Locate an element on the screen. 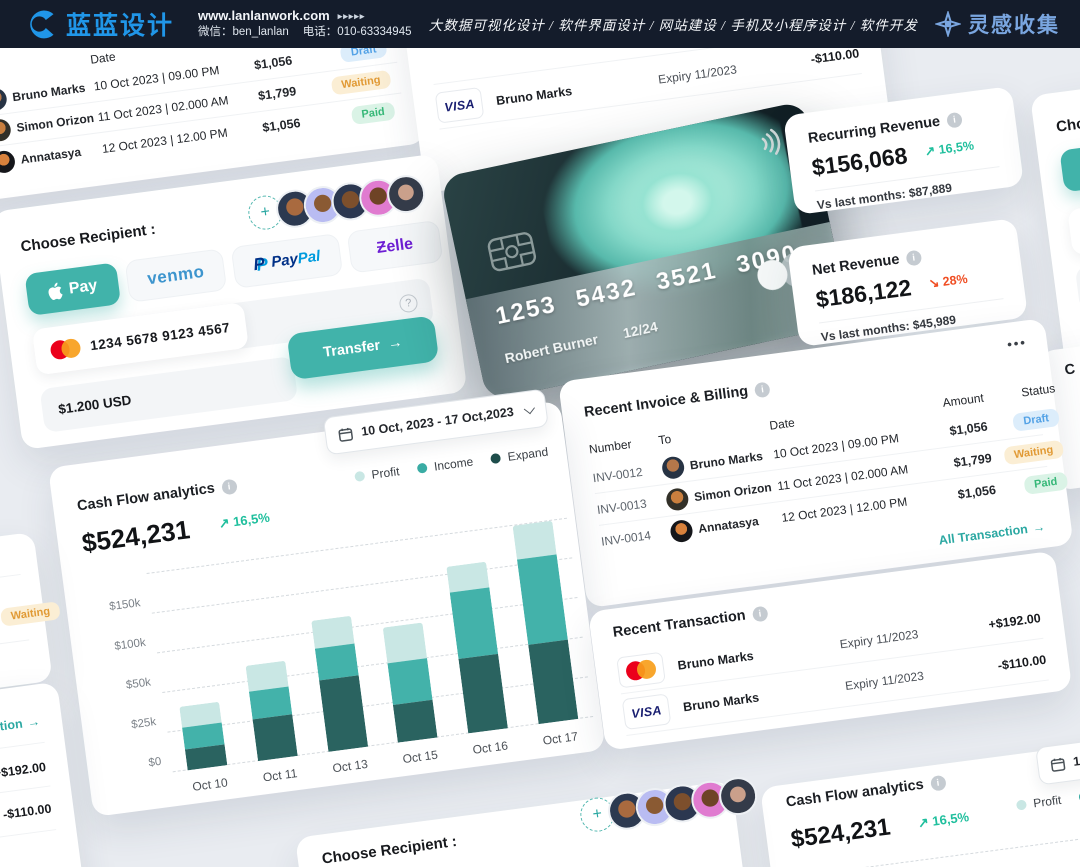 This screenshot has height=867, width=1080. visa-icon: VISA is located at coordinates (646, 712).